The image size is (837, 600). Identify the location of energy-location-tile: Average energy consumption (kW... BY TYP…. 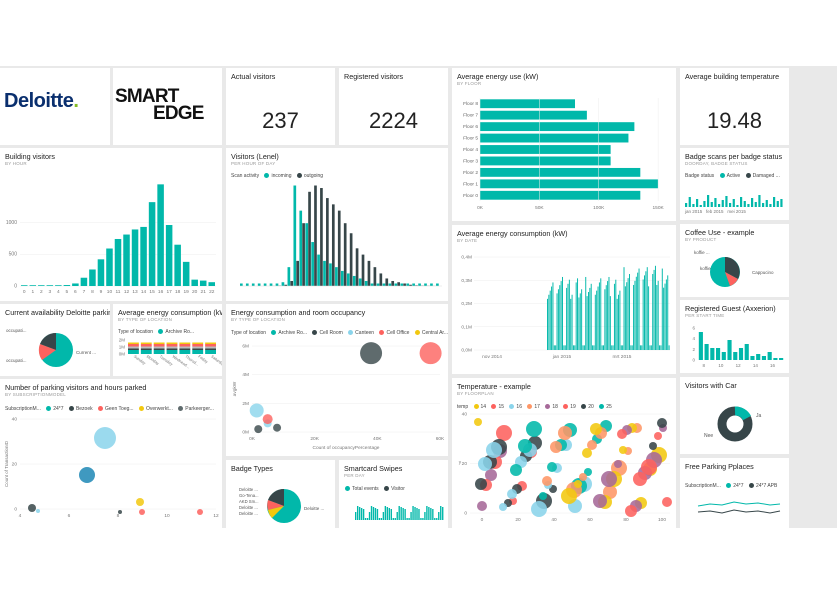
(167, 340).